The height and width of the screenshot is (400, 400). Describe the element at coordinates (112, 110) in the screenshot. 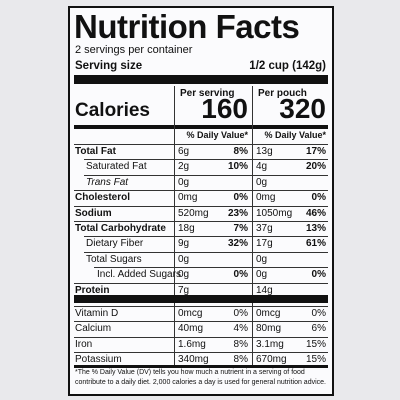

I see `calories-label: Calories` at that location.